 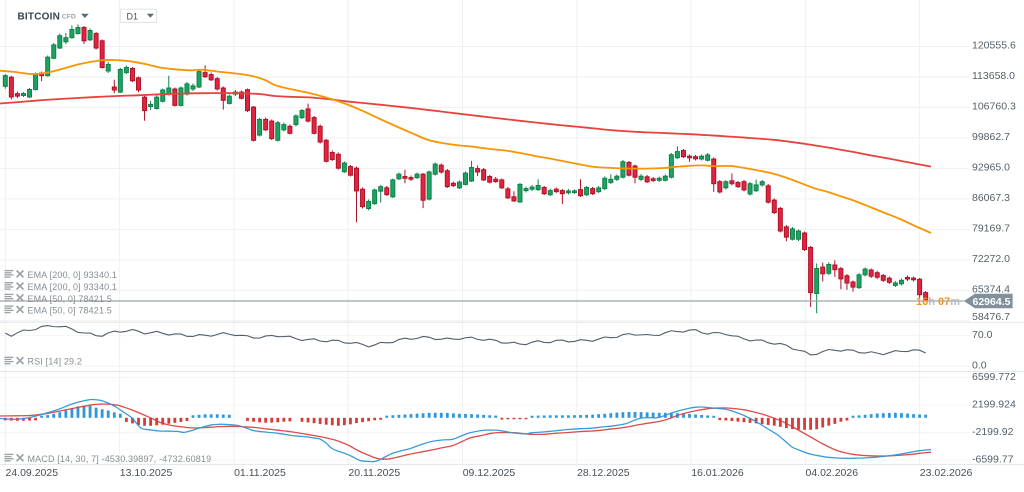 I want to click on svg-text: 0.0, so click(x=979, y=366).